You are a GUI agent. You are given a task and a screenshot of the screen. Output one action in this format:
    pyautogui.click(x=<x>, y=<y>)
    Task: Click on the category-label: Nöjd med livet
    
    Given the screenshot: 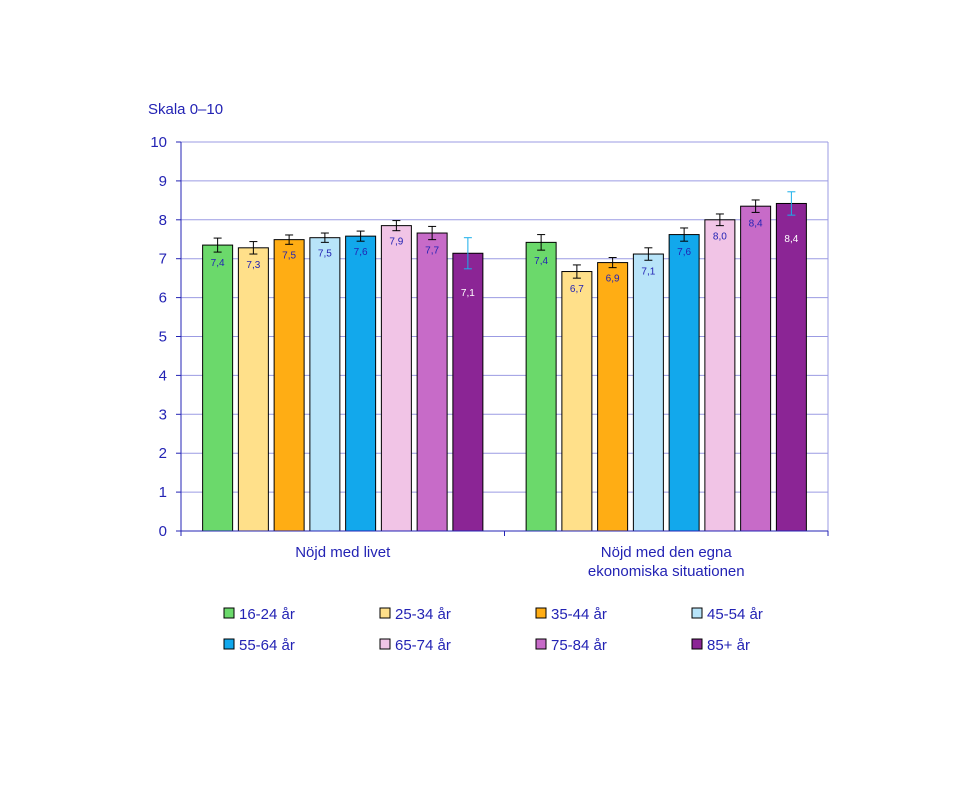 What is the action you would take?
    pyautogui.click(x=343, y=552)
    